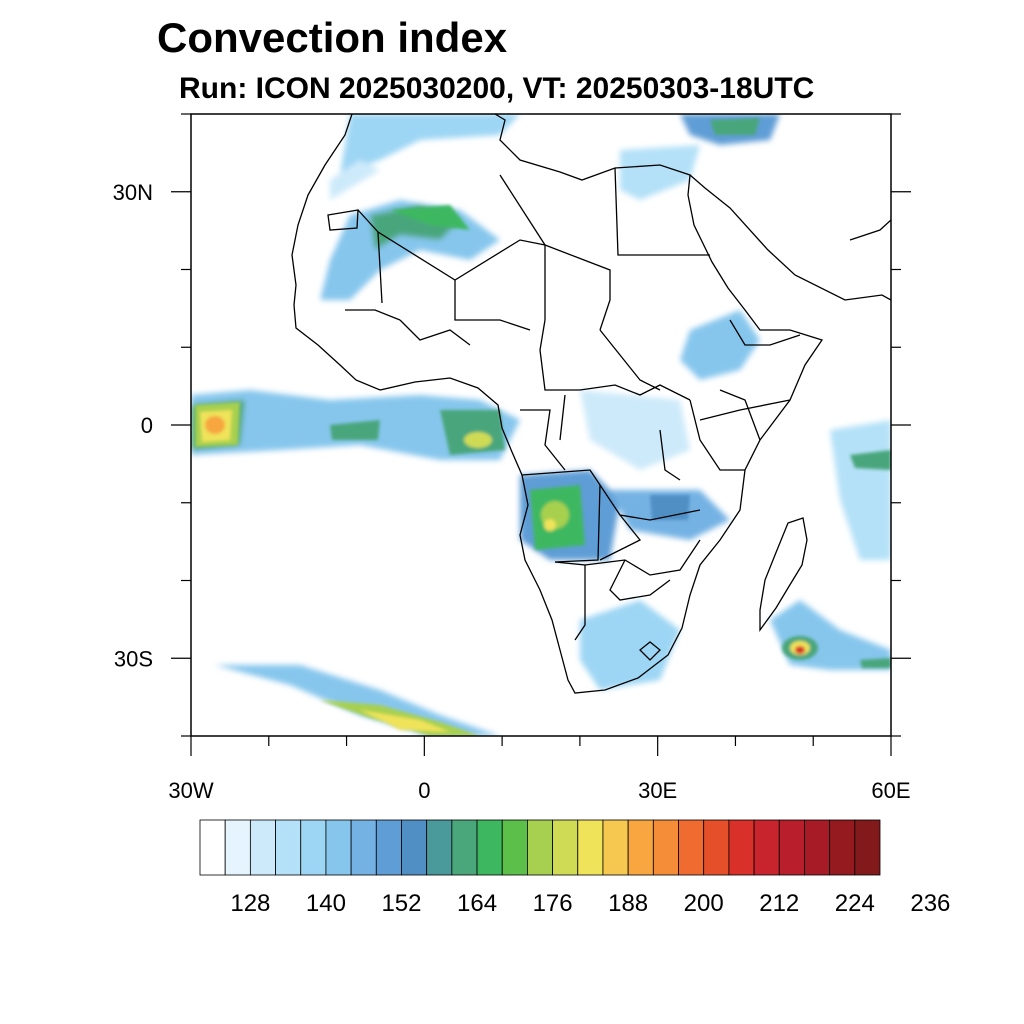 The image size is (1024, 1024). What do you see at coordinates (332, 37) in the screenshot?
I see `map-title: Convection index` at bounding box center [332, 37].